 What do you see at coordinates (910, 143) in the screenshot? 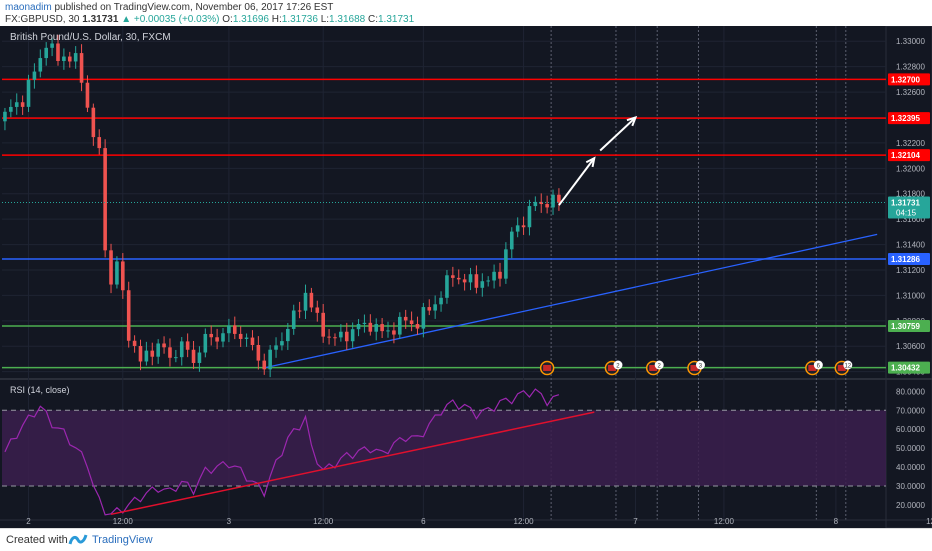
I see `price-tick-label: 1.32200` at bounding box center [910, 143].